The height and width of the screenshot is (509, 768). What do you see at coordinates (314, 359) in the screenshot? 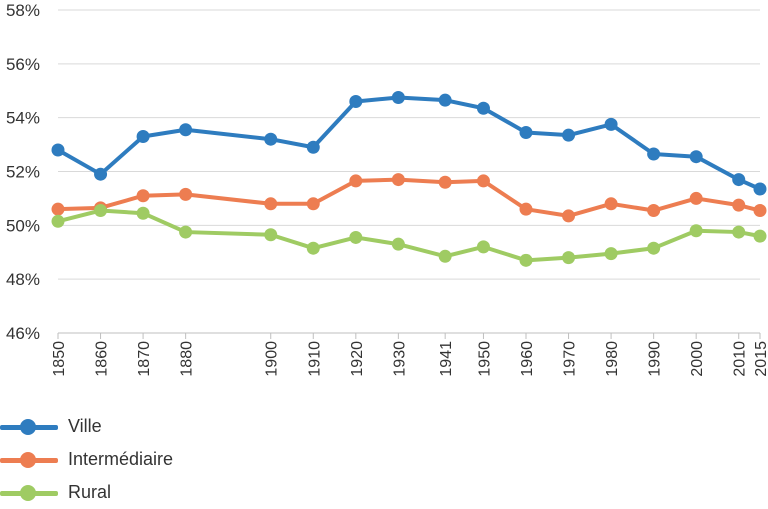
I see `x-tick-label: 1910` at bounding box center [314, 359].